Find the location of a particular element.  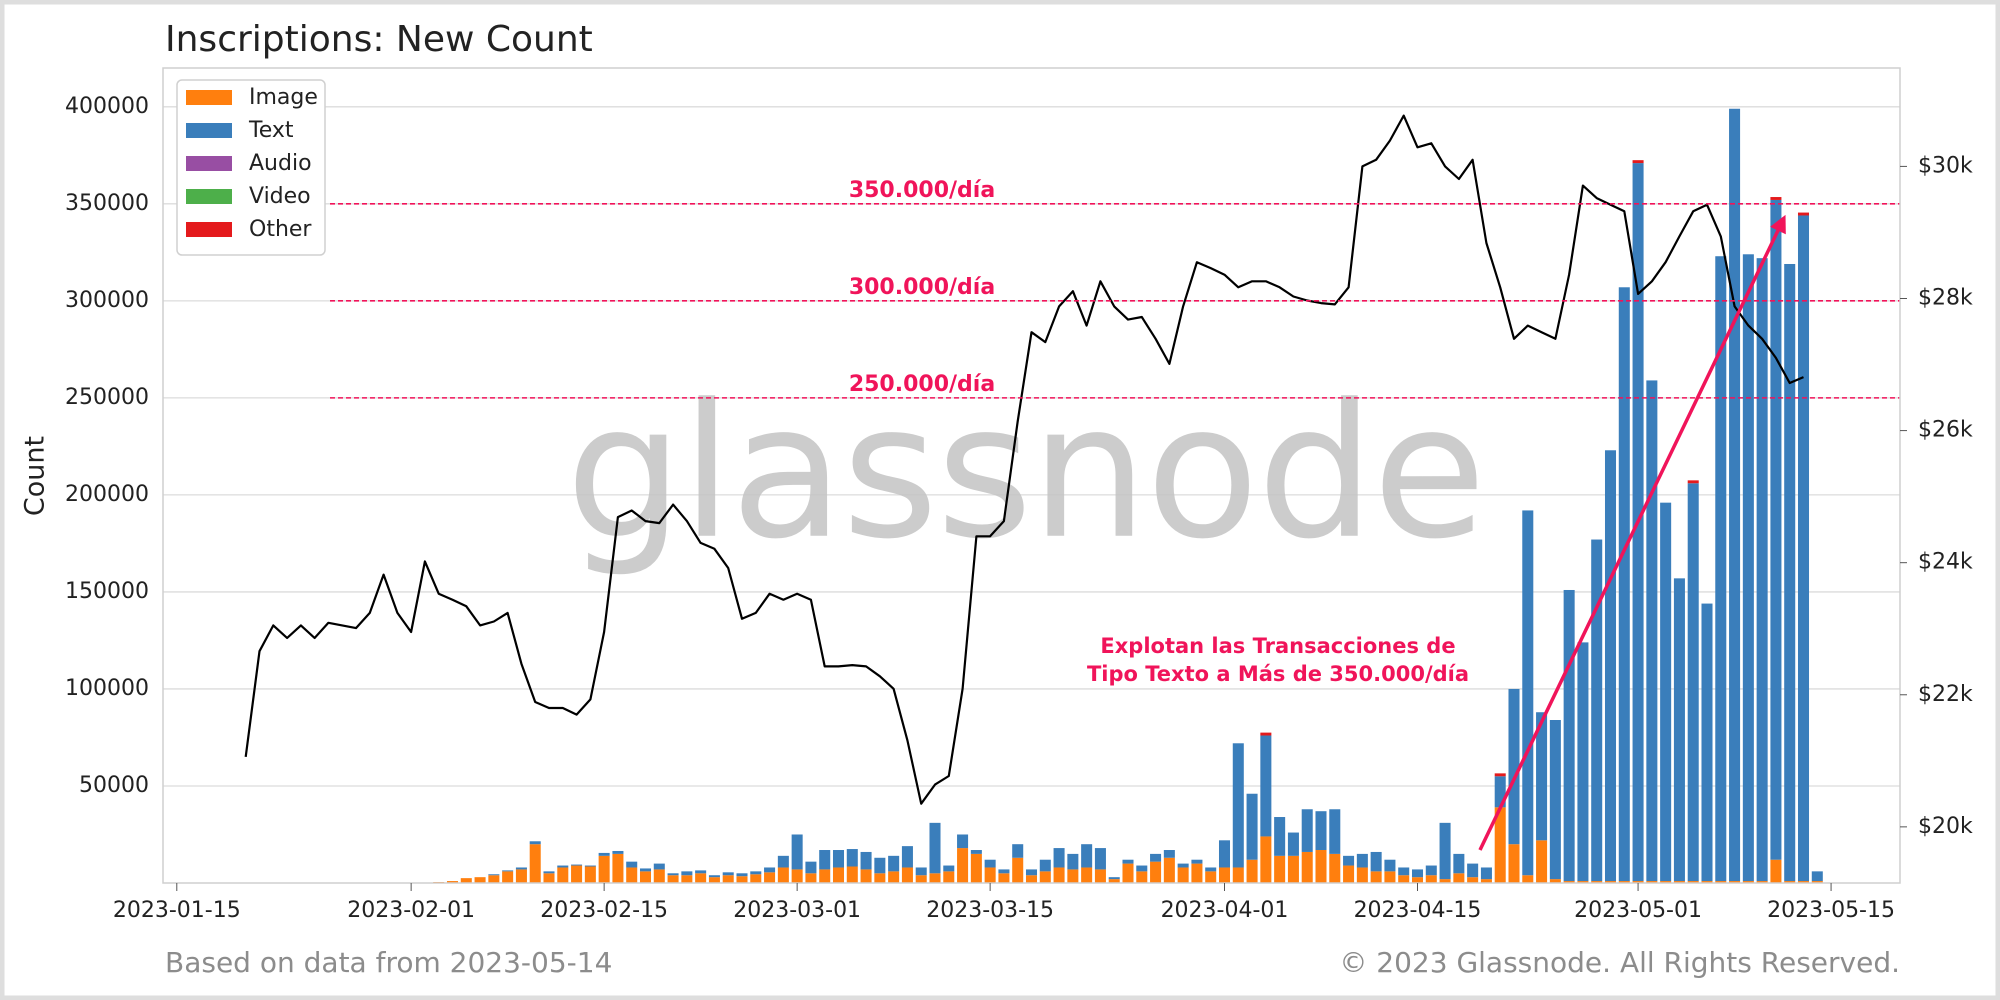

legend-label: Other is located at coordinates (280, 229).